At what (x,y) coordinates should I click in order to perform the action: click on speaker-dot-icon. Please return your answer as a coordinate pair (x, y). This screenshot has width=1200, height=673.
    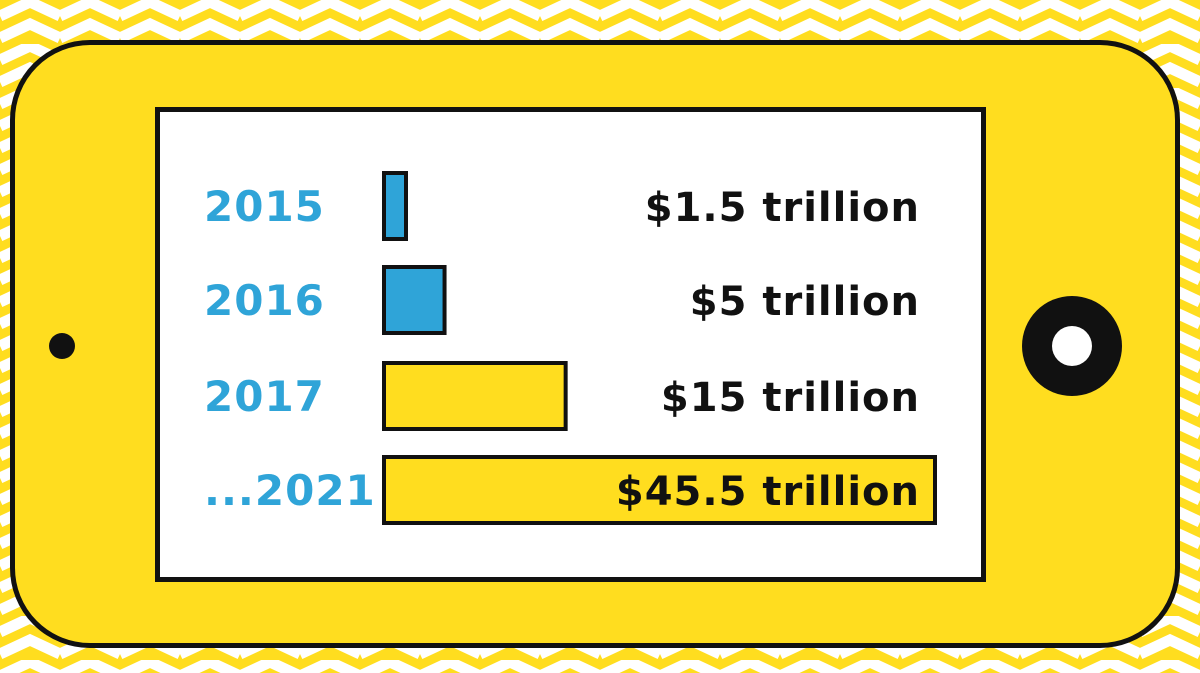
    Looking at the image, I should click on (62, 346).